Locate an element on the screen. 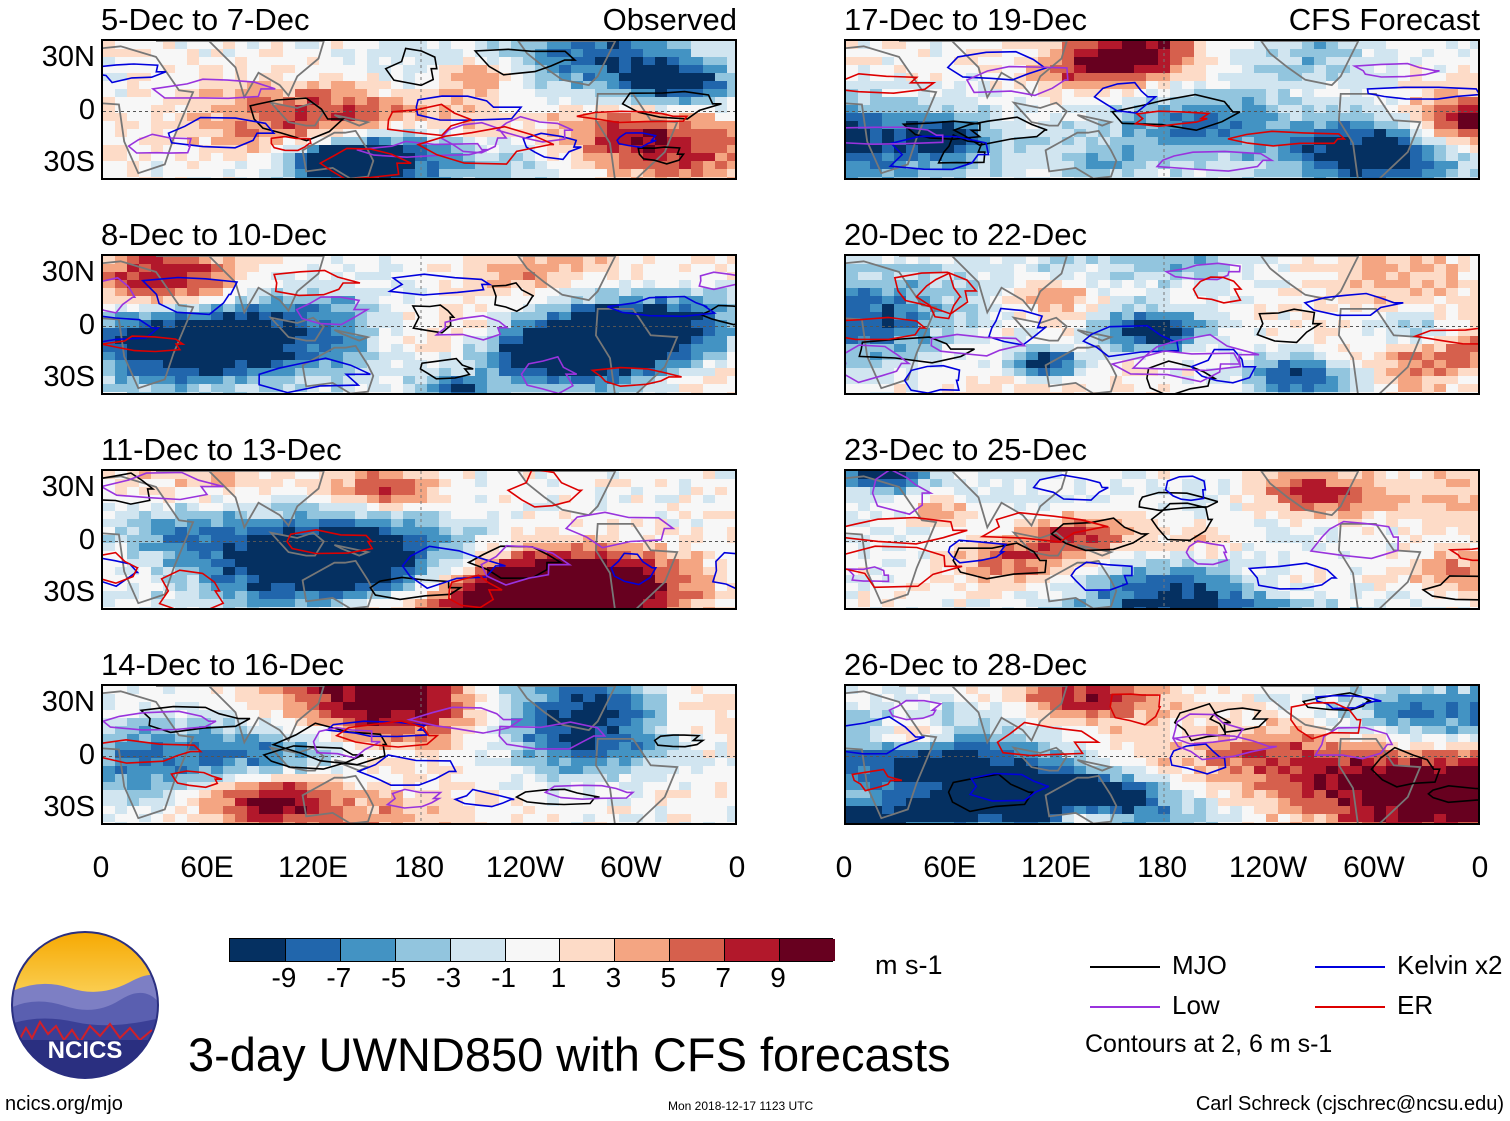  panel-title: 17-Dec to 19-Dec is located at coordinates (965, 19).